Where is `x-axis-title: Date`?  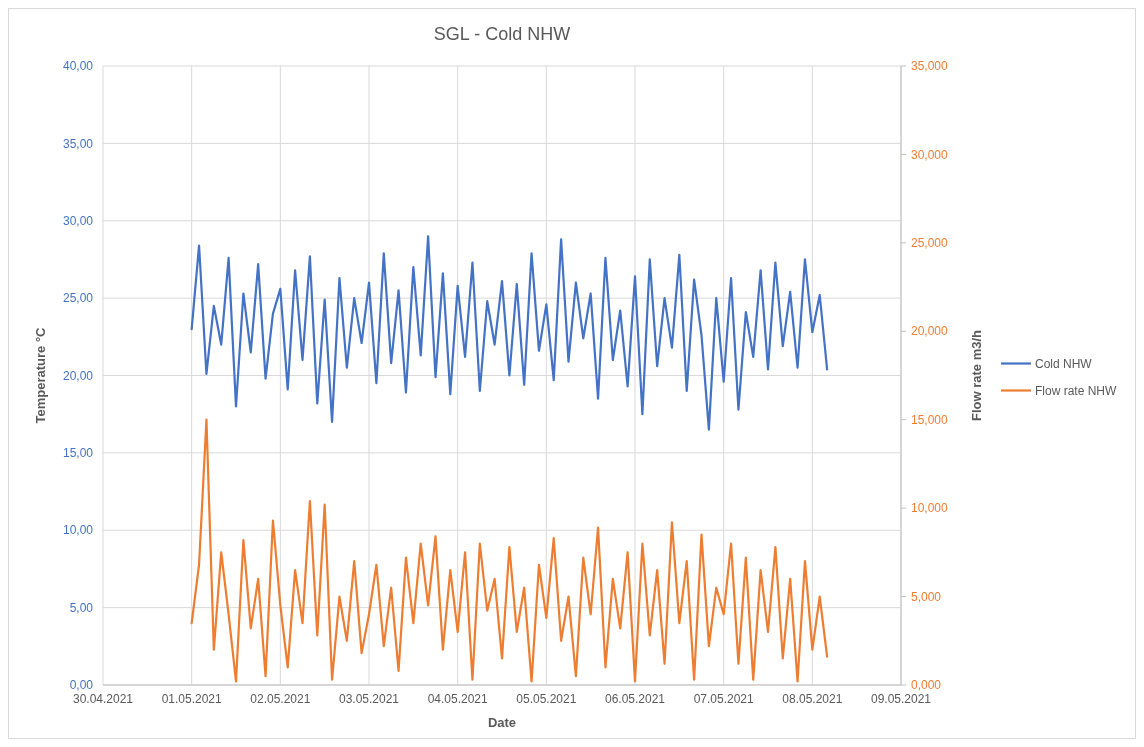 x-axis-title: Date is located at coordinates (502, 722).